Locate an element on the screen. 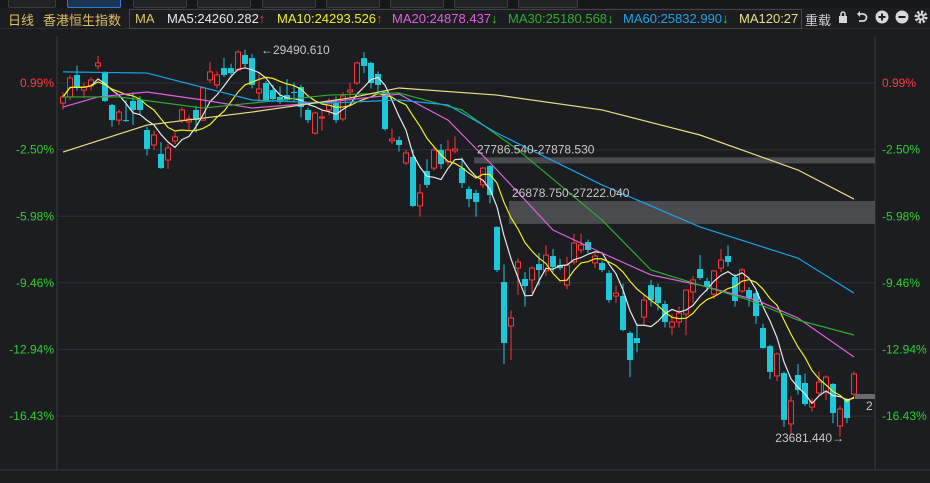  y-tick-label-left: -12.94% is located at coordinates (31, 349).